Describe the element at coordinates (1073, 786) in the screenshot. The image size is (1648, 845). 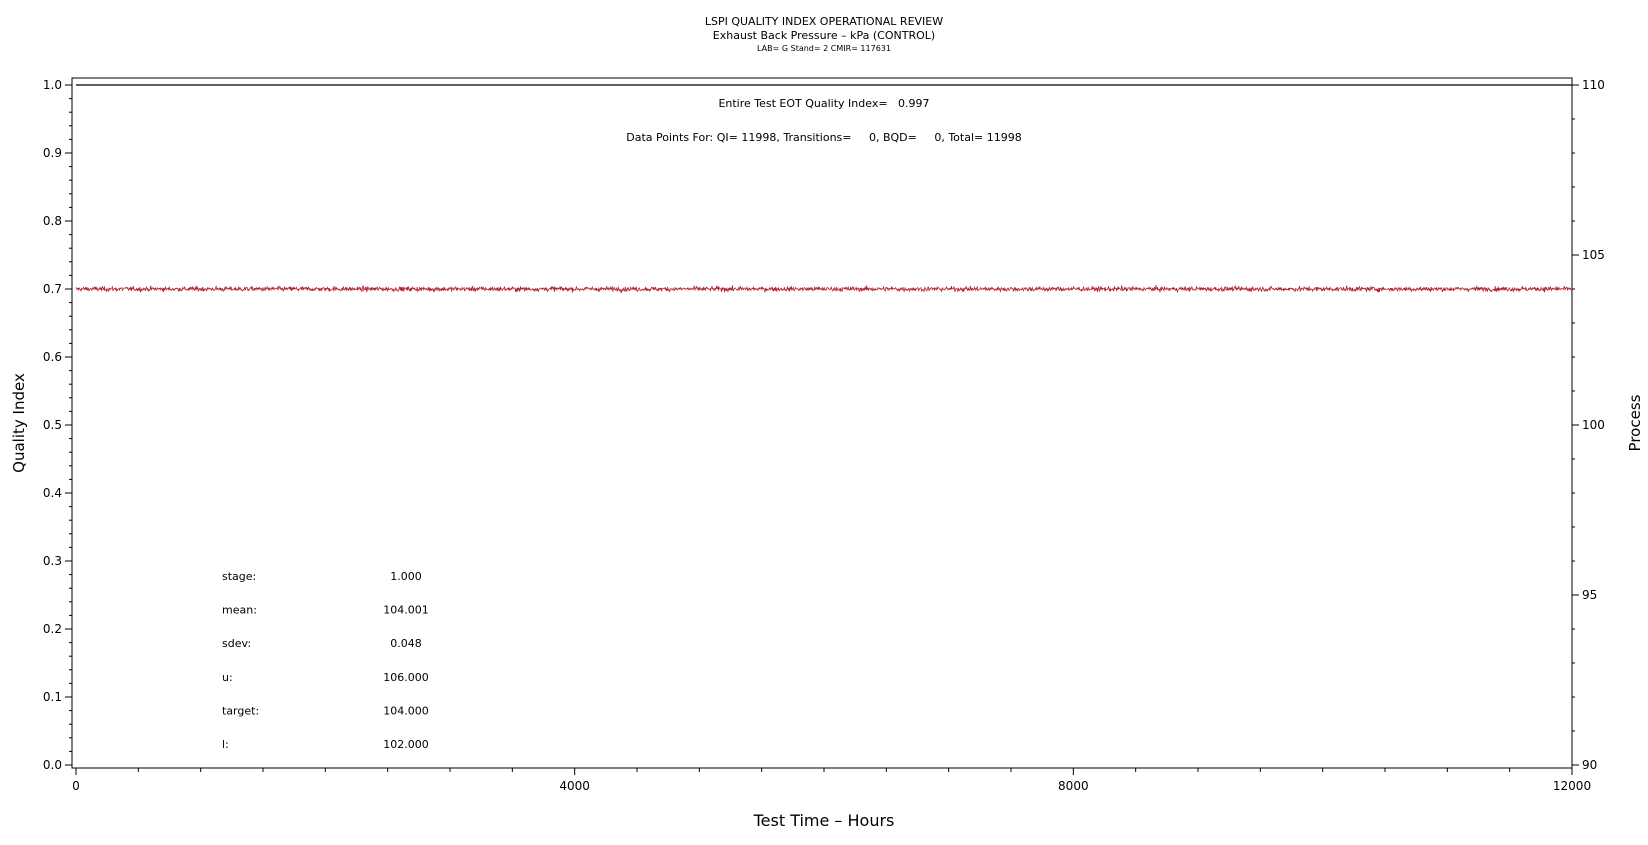
I see `x-tick-label: 8000` at that location.